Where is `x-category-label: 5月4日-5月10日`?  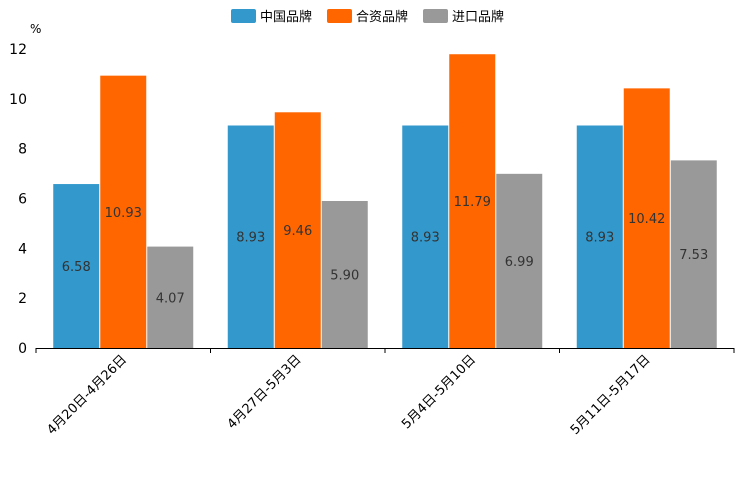
x-category-label: 5月4日-5月10日 is located at coordinates (439, 392).